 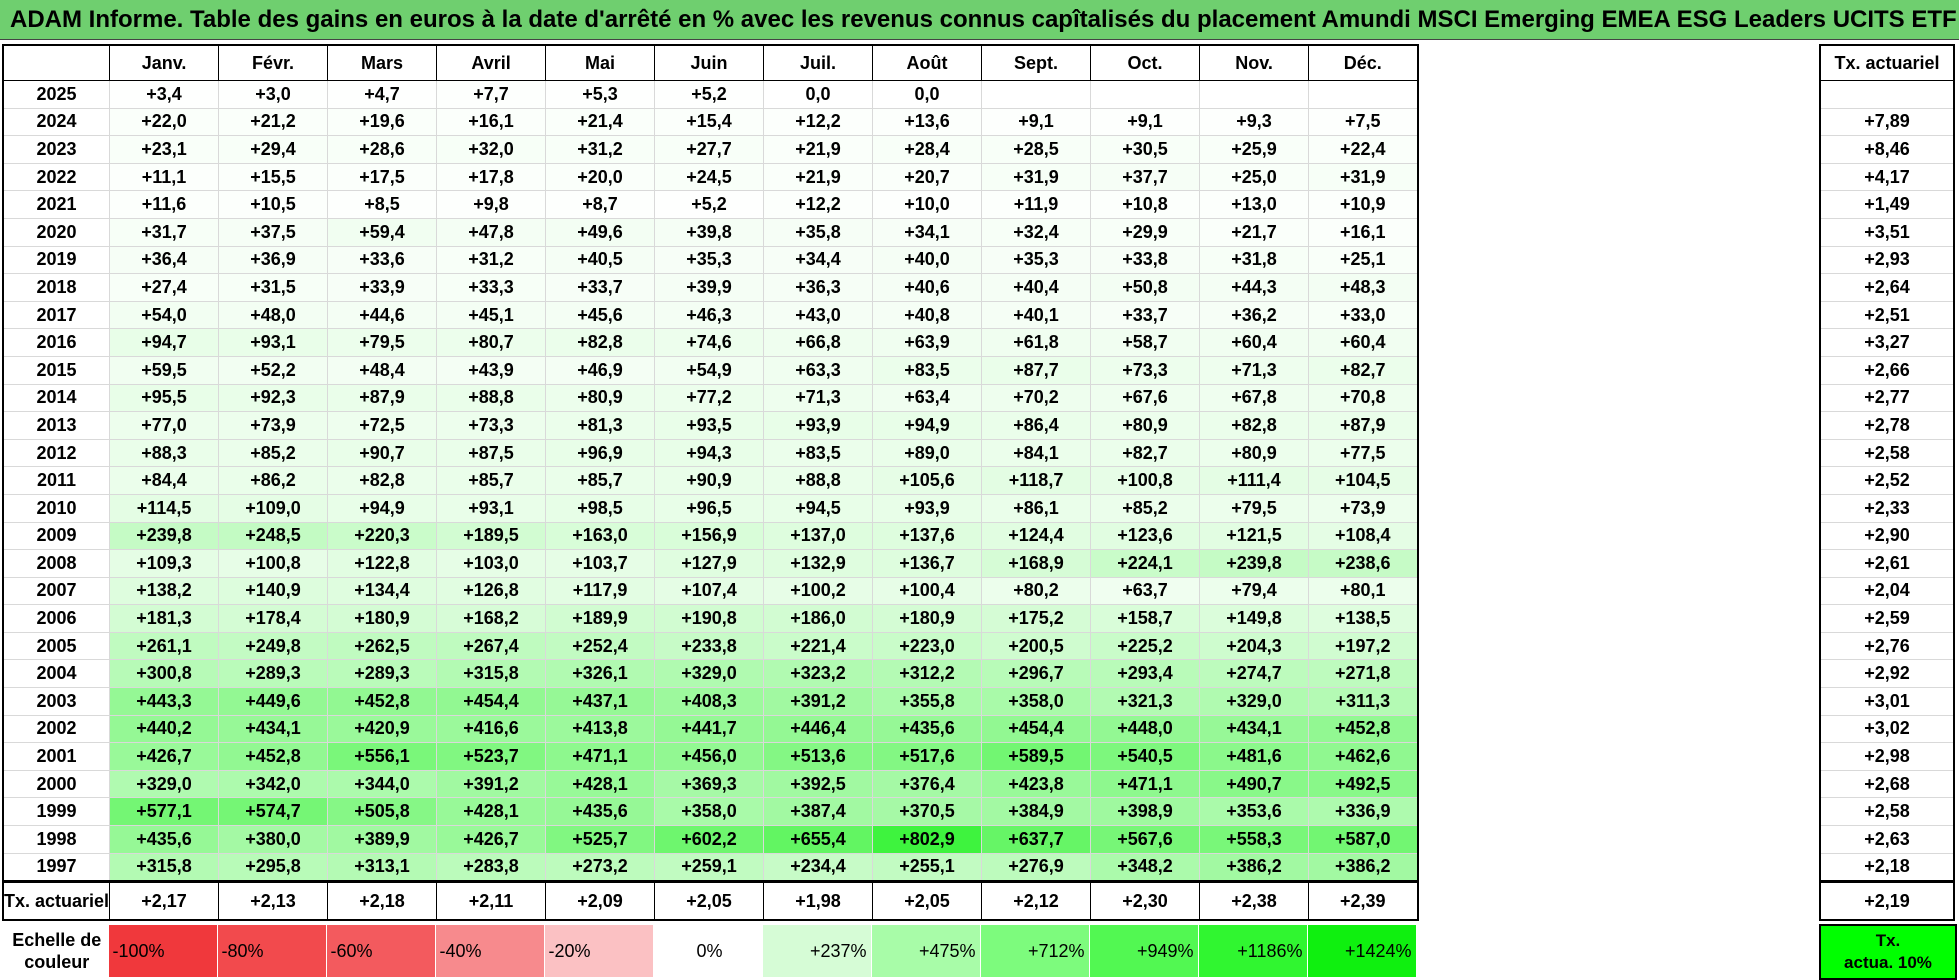 I want to click on rate-row: +2,51, so click(x=1887, y=315).